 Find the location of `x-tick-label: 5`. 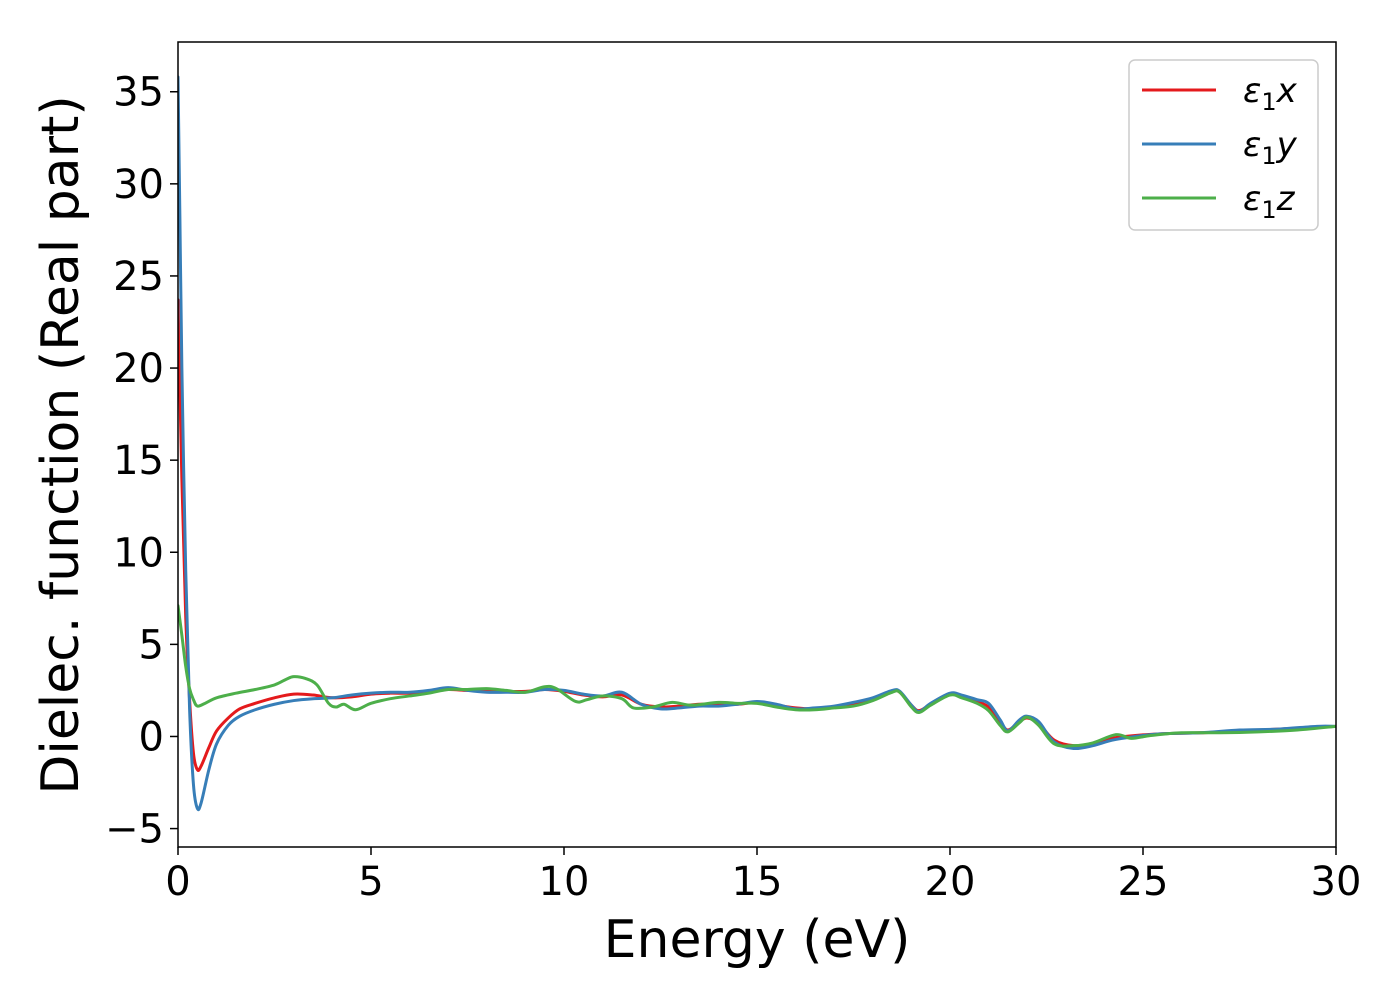

x-tick-label: 5 is located at coordinates (370, 882).